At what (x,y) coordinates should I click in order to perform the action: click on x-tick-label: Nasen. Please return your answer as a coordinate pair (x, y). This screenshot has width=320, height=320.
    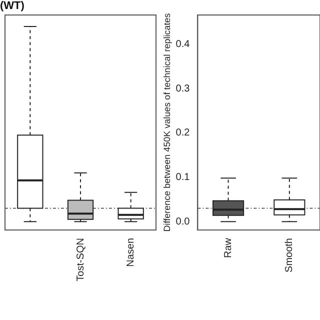
    Looking at the image, I should click on (131, 252).